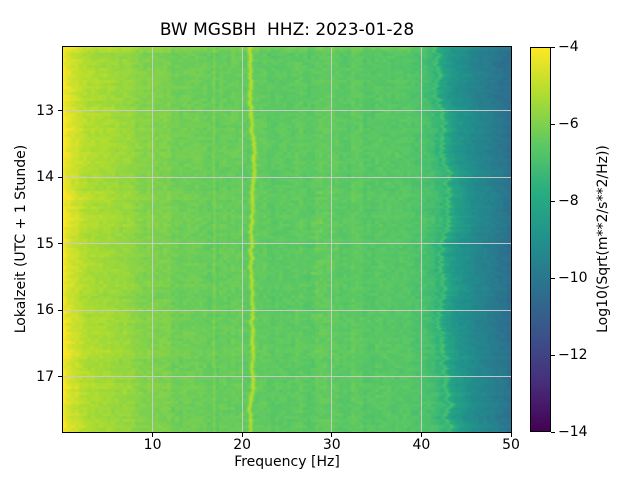 The image size is (640, 480). I want to click on x-axis-label: Frequency [Hz], so click(287, 462).